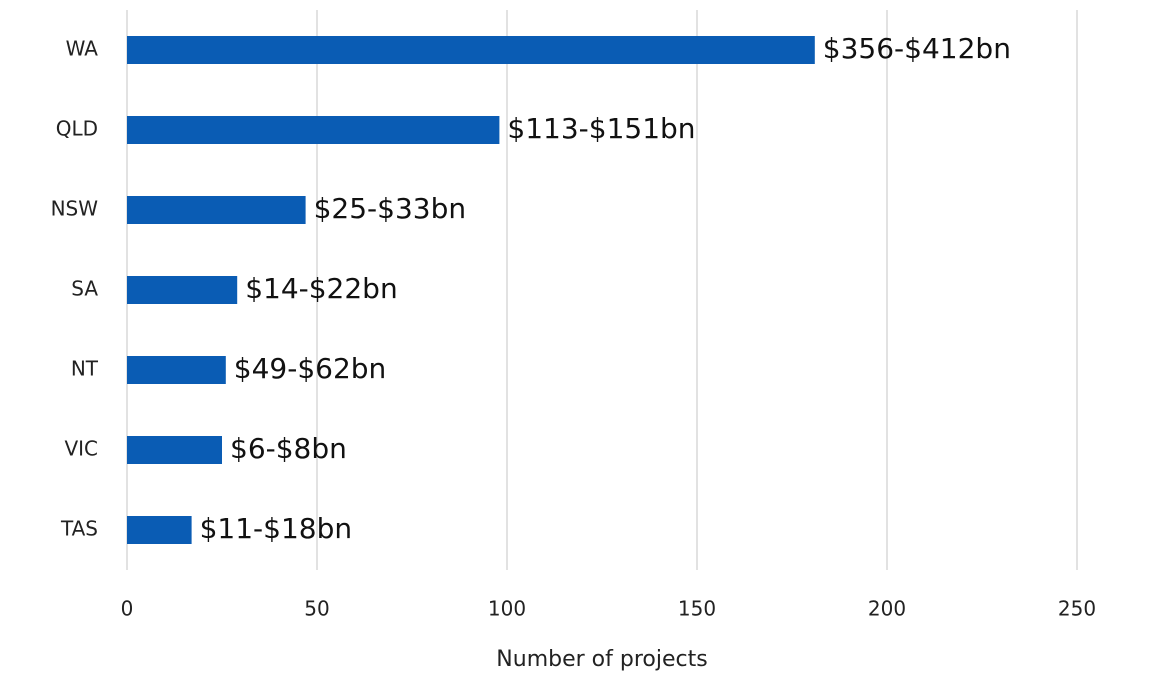  What do you see at coordinates (82, 49) in the screenshot?
I see `y-tick-label: WA` at bounding box center [82, 49].